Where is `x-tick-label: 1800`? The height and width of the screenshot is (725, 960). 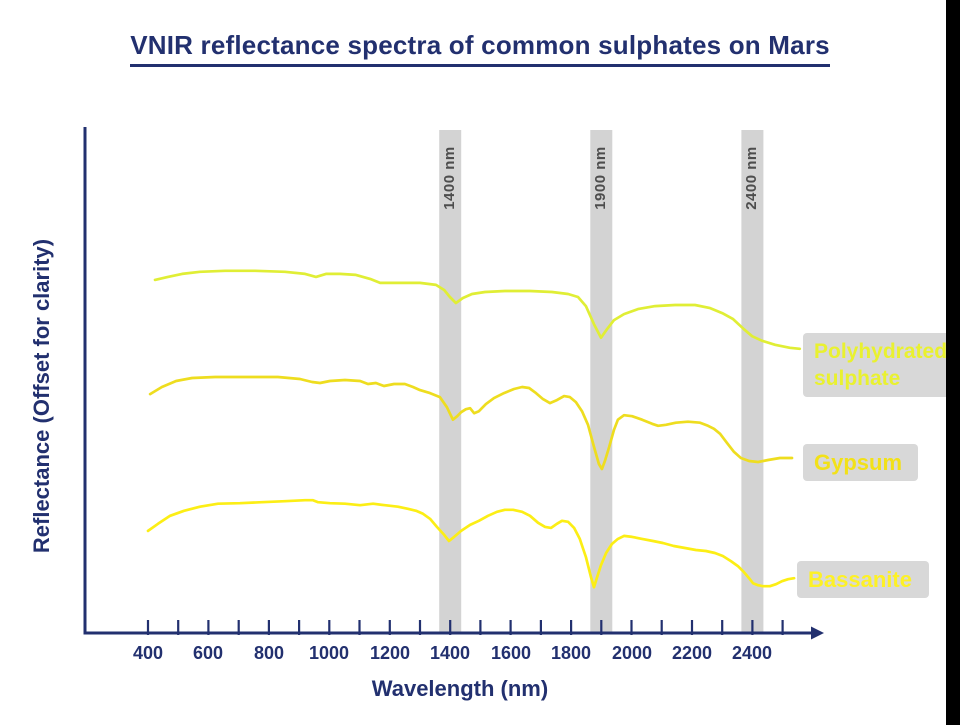 x-tick-label: 1800 is located at coordinates (571, 653).